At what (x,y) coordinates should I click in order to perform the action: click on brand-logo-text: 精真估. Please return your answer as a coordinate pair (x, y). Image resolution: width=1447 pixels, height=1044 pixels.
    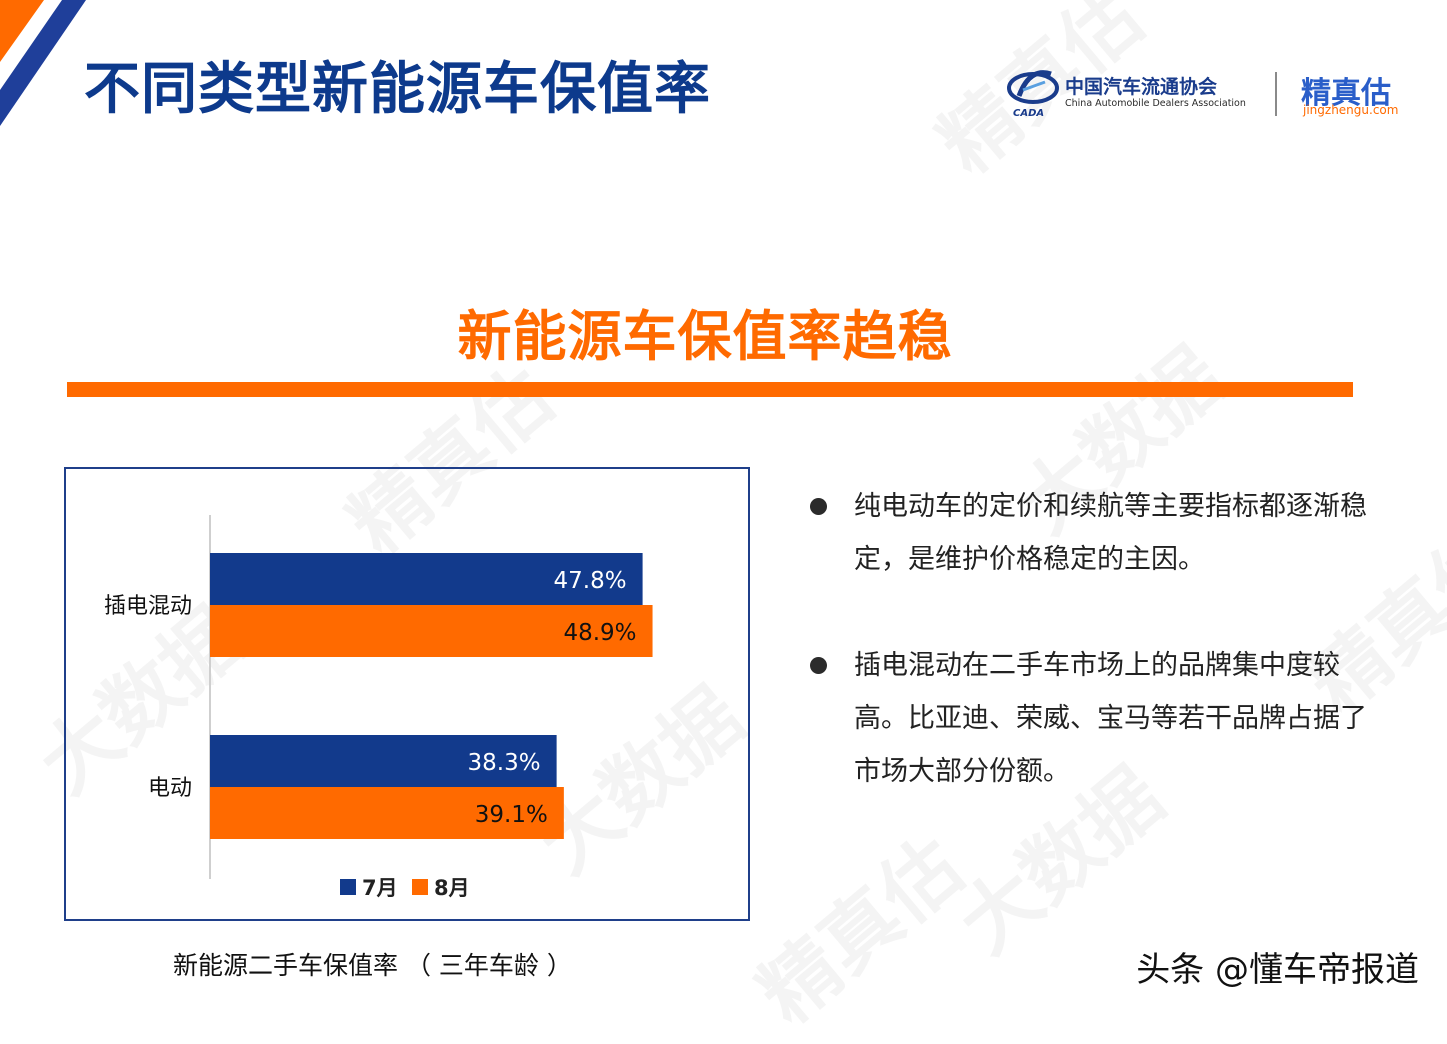
    Looking at the image, I should click on (1346, 93).